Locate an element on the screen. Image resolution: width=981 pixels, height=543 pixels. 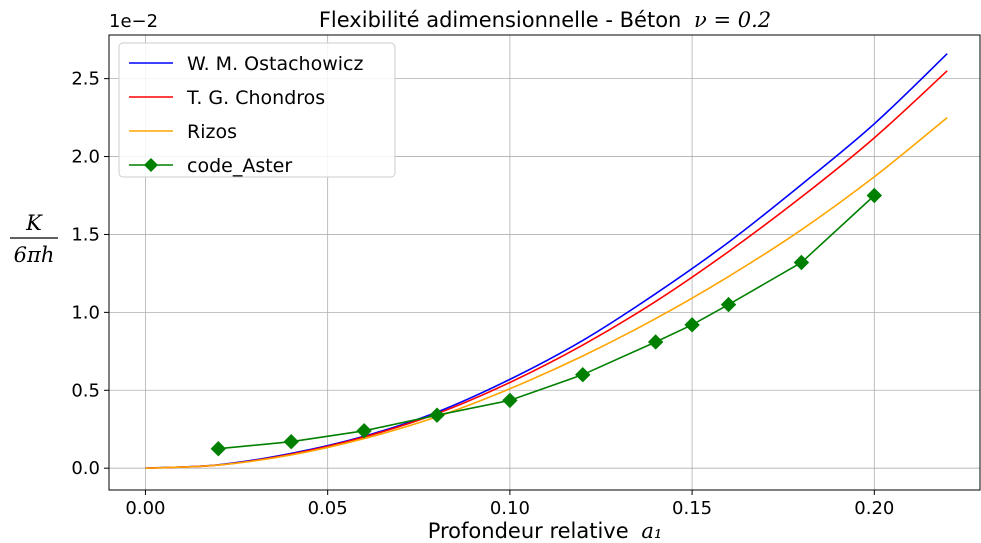
chart-title-math: ν = 0.2 is located at coordinates (732, 20).